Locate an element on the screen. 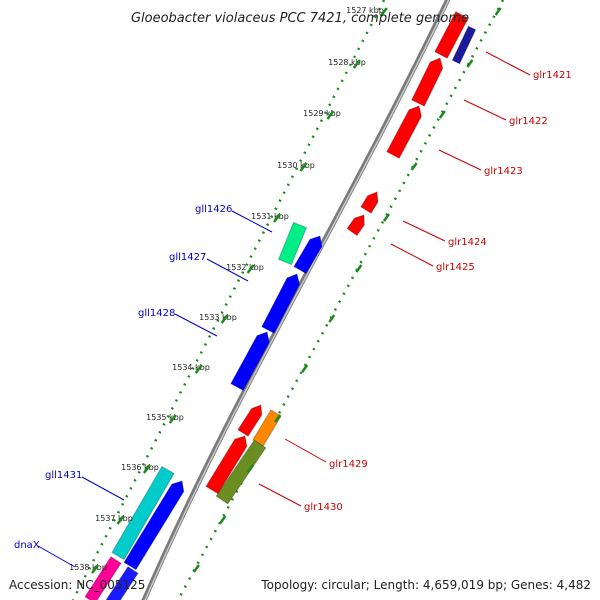  gene-label-dnax: dnaX is located at coordinates (27, 545).